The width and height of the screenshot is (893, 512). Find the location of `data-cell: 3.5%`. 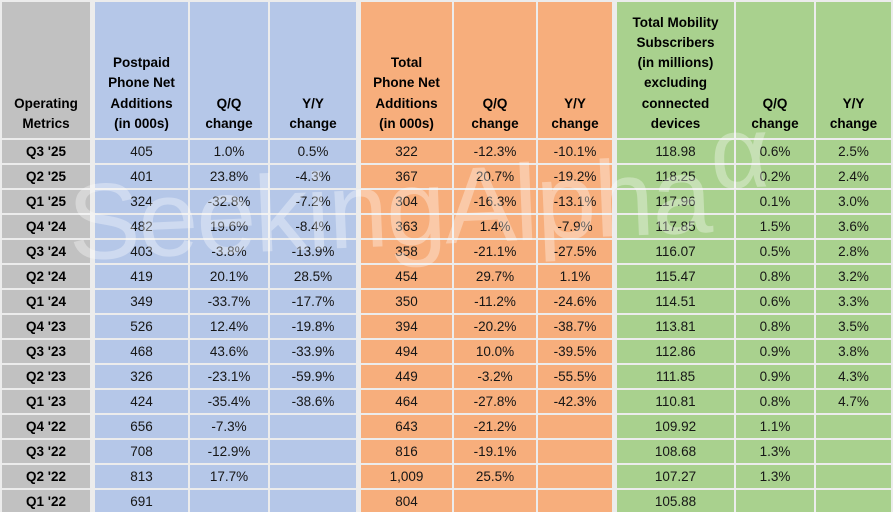

data-cell: 3.5% is located at coordinates (853, 326).